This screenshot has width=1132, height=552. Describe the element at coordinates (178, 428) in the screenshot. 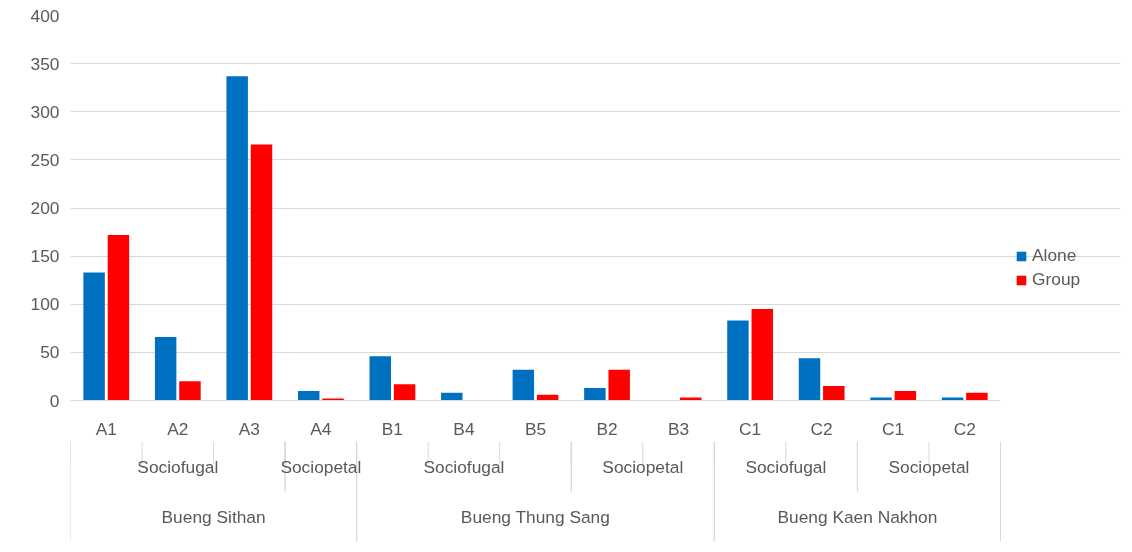

I see `x-tick-label: A2` at that location.